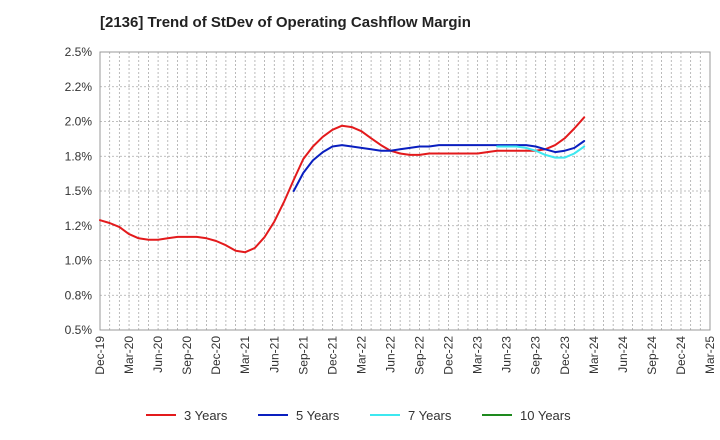 This screenshot has height=440, width=720. I want to click on x-tick-label: Sep-21, so click(303, 355).